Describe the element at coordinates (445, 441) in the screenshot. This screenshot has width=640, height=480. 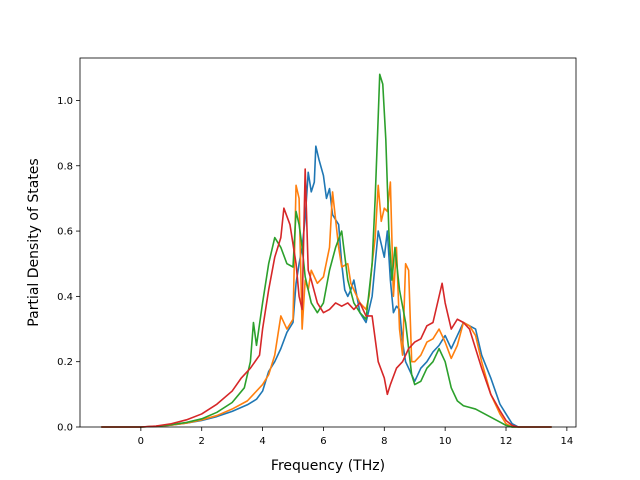
I see `x-tick-label: 10` at that location.